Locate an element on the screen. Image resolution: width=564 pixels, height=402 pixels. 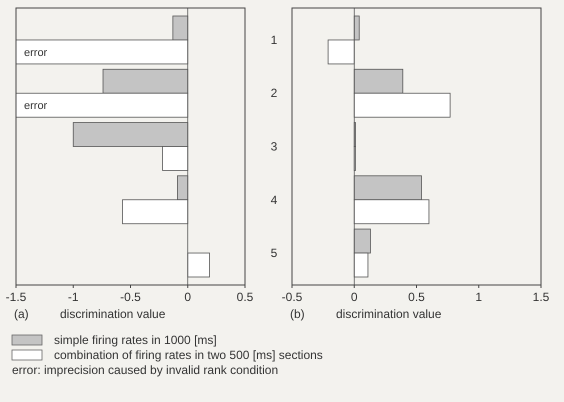
y-tick-label: 2 is located at coordinates (274, 93).